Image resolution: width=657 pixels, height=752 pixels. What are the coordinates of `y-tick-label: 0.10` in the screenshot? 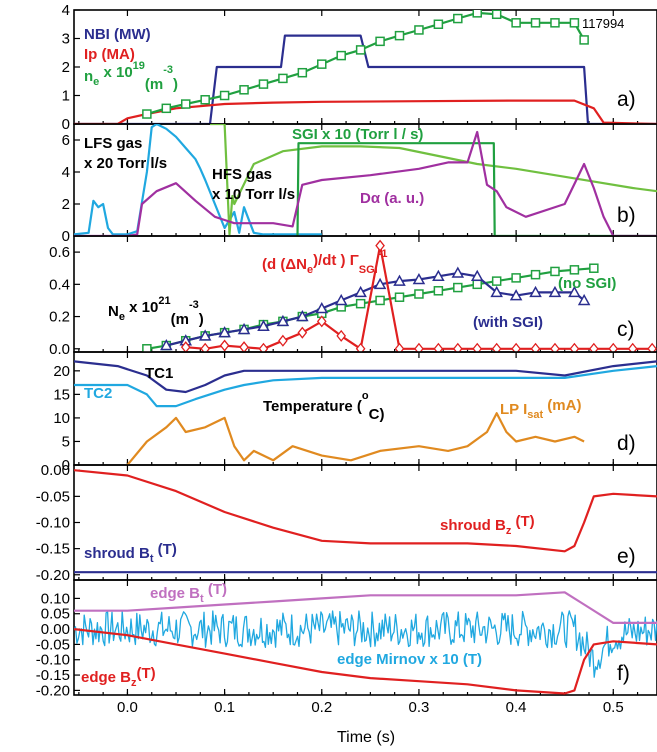 It's located at (55, 598).